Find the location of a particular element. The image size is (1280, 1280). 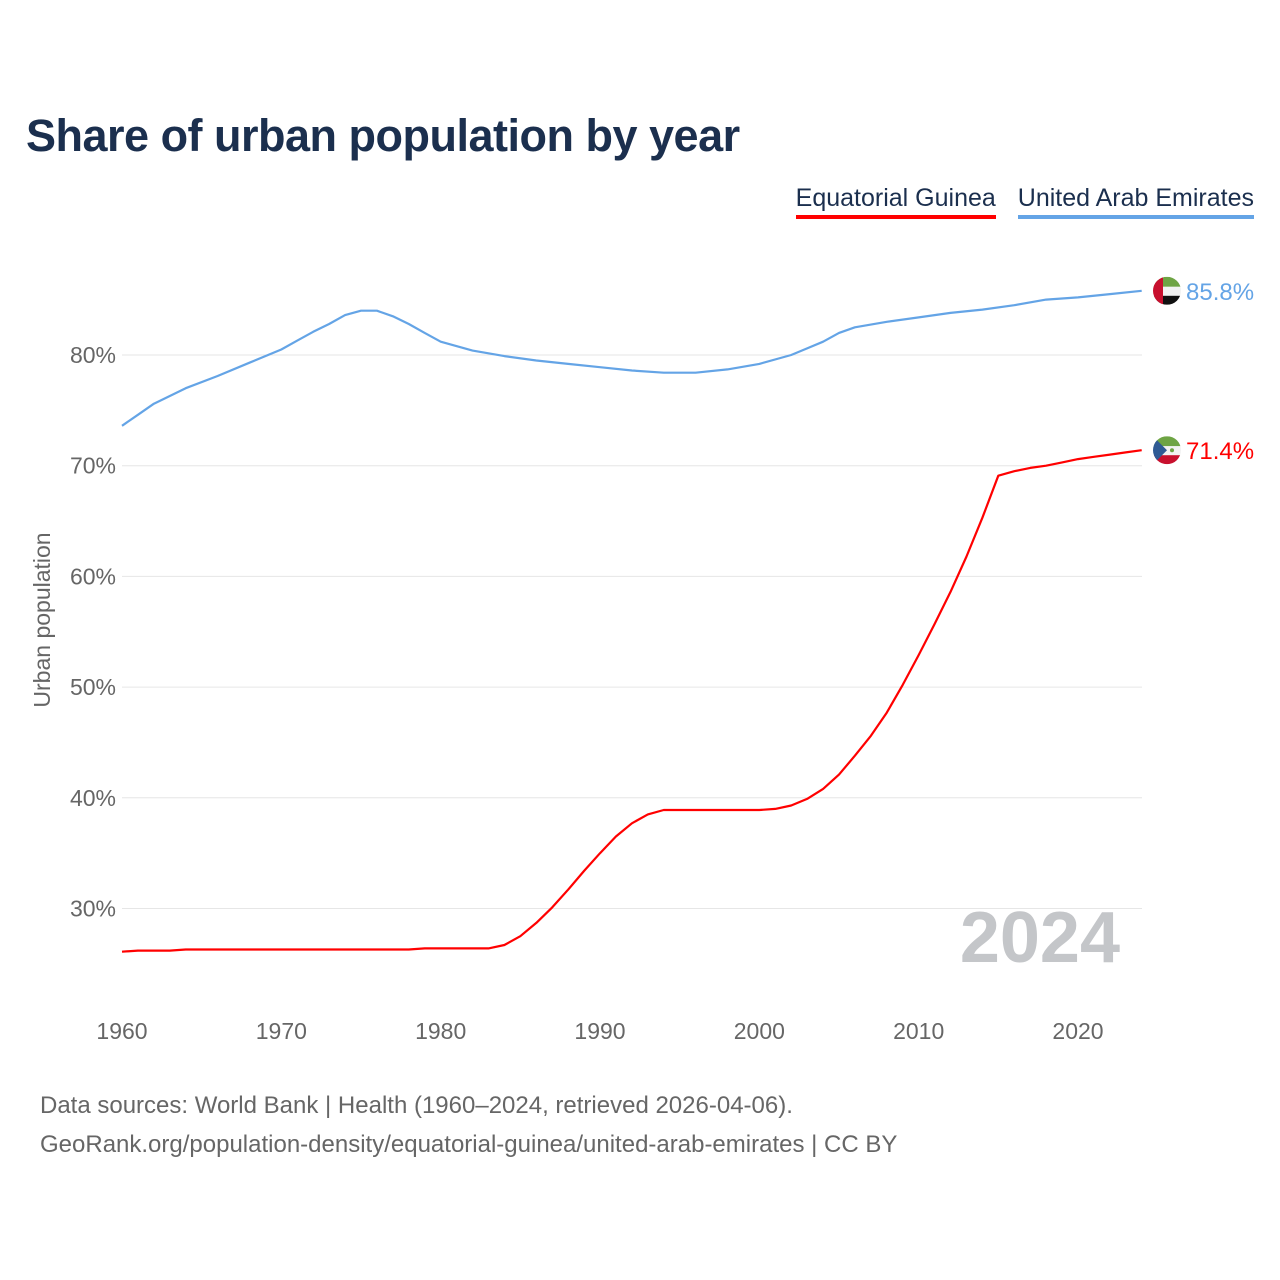

legend: Equatorial Guinea United Arab Emirates is located at coordinates (1024, 201).